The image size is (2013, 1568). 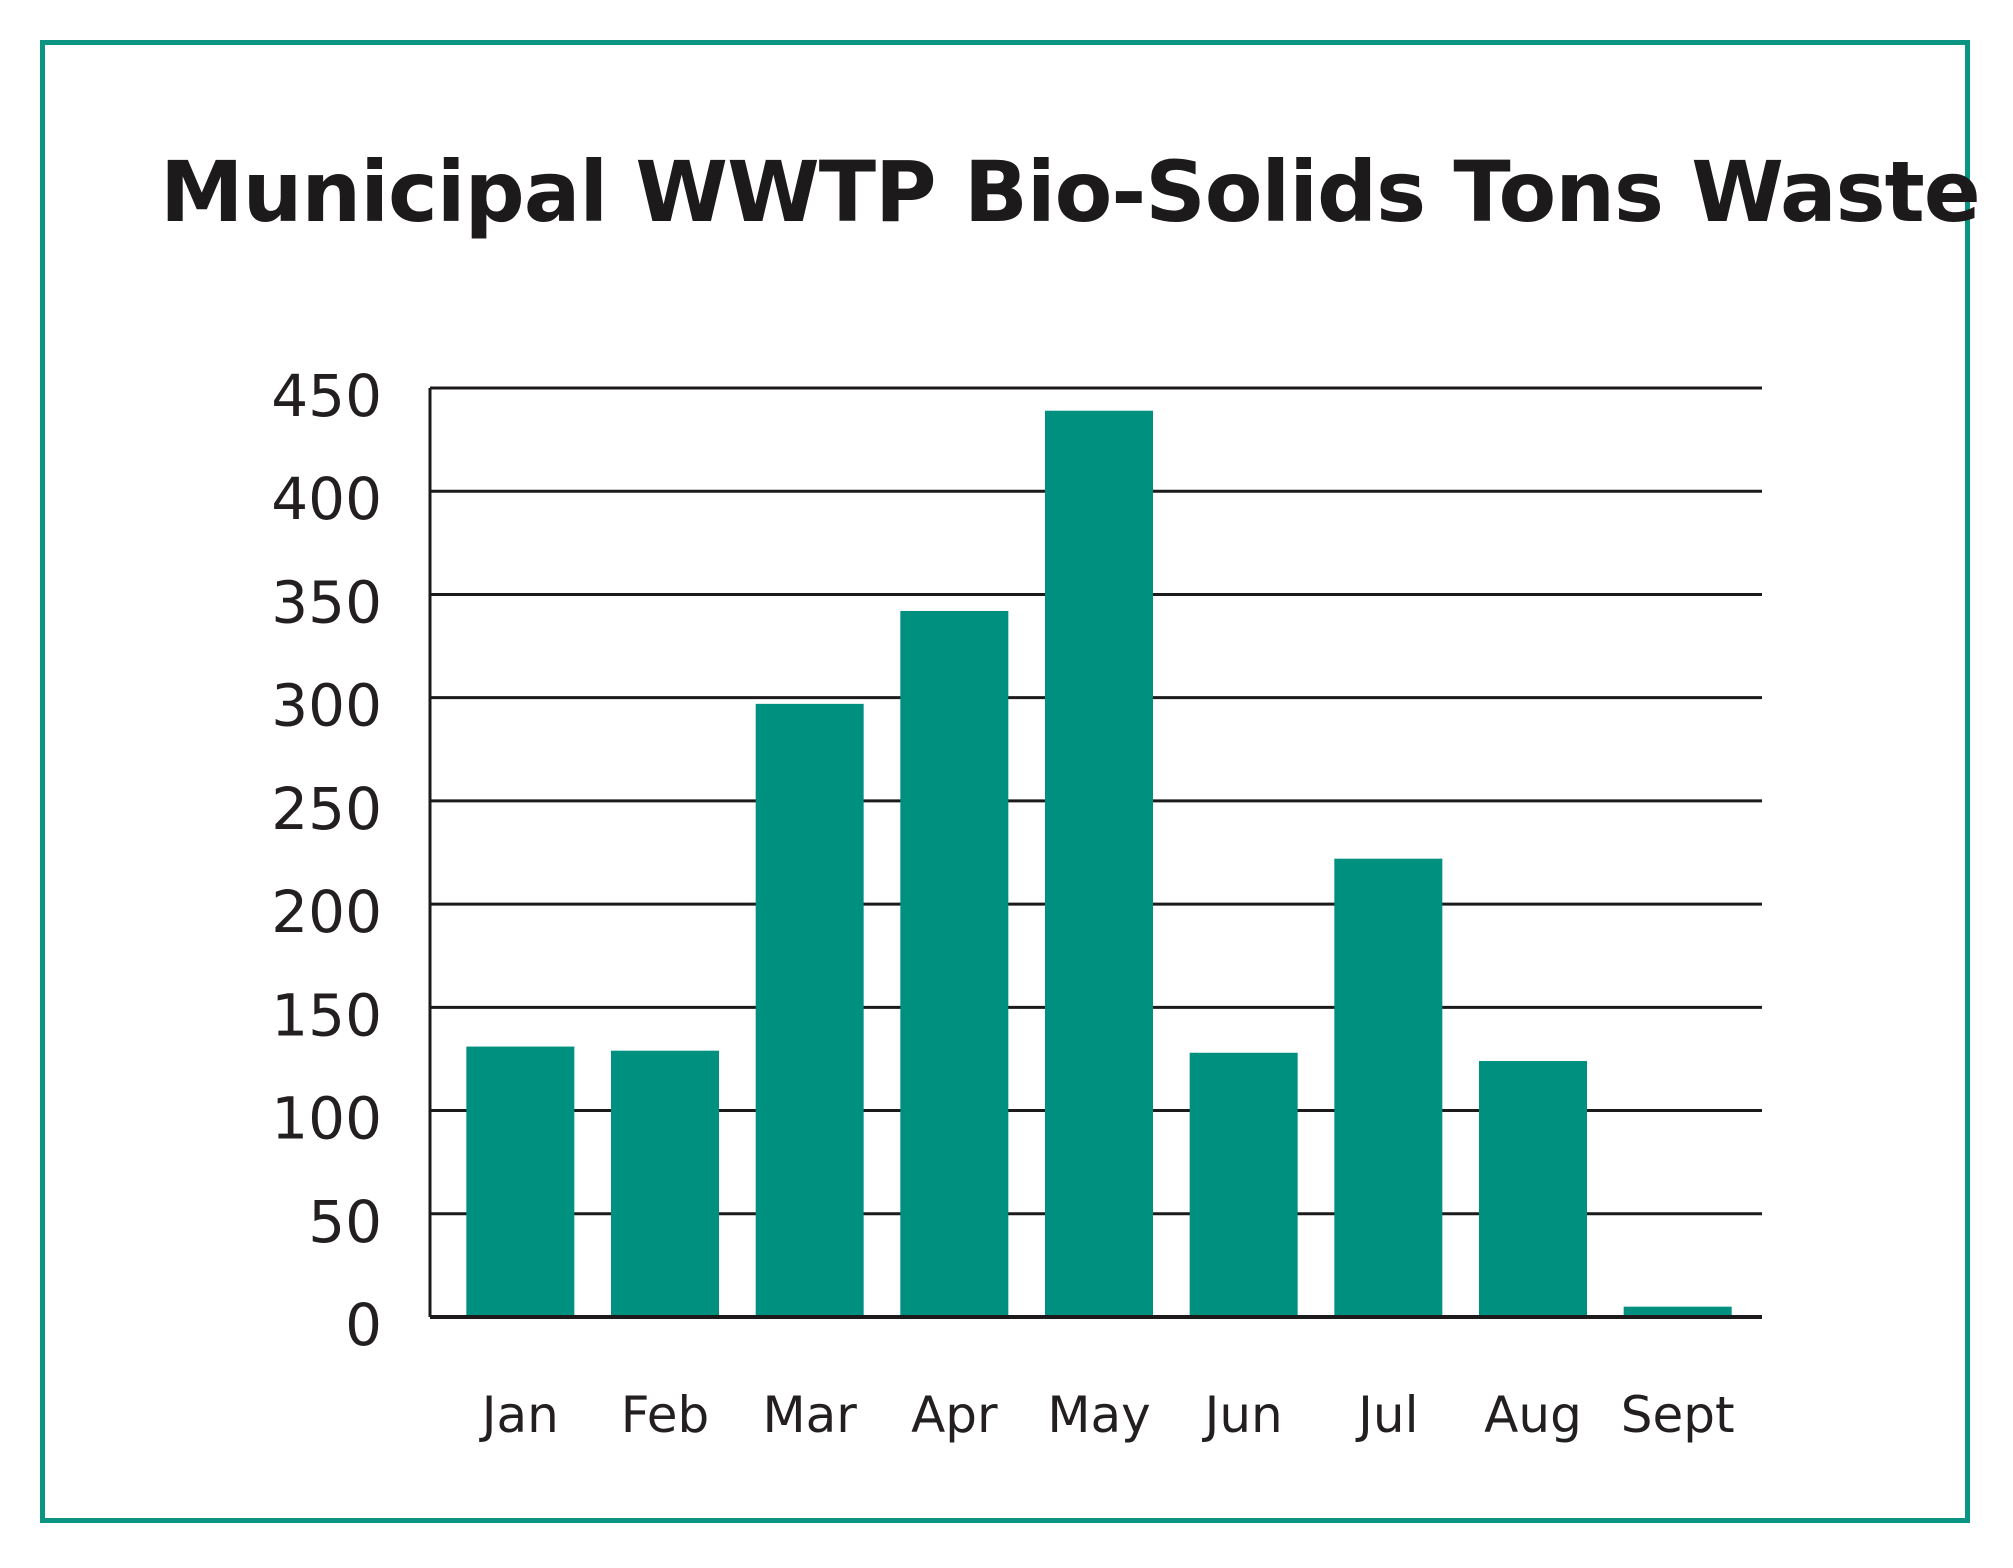 I want to click on y-tick-label: 400, so click(x=326, y=499).